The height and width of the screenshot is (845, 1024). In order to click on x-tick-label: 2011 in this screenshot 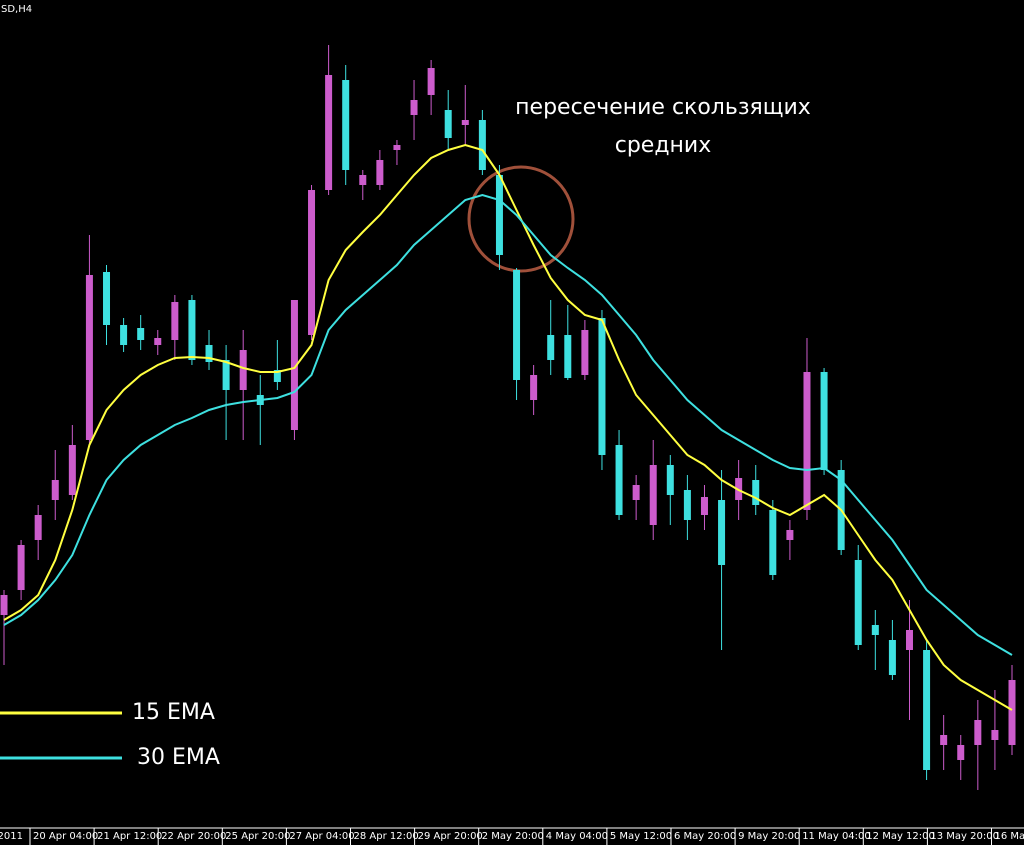, I will do `click(11, 836)`.